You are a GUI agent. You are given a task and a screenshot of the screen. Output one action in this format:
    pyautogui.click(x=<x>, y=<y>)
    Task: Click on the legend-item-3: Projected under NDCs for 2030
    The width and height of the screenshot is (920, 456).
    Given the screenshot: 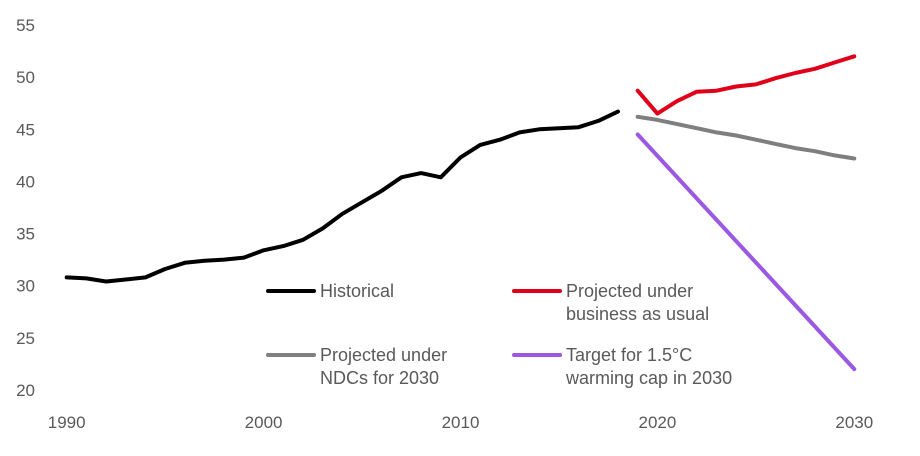 What is the action you would take?
    pyautogui.click(x=356, y=366)
    